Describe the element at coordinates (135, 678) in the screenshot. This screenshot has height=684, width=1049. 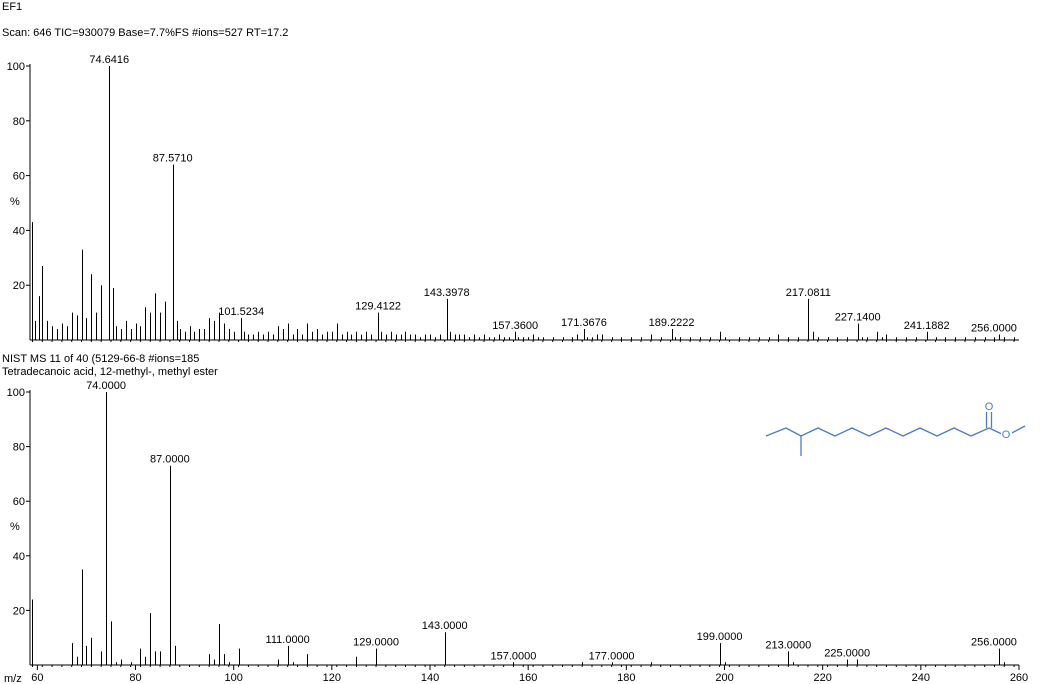
I see `x-tick-label: 80` at that location.